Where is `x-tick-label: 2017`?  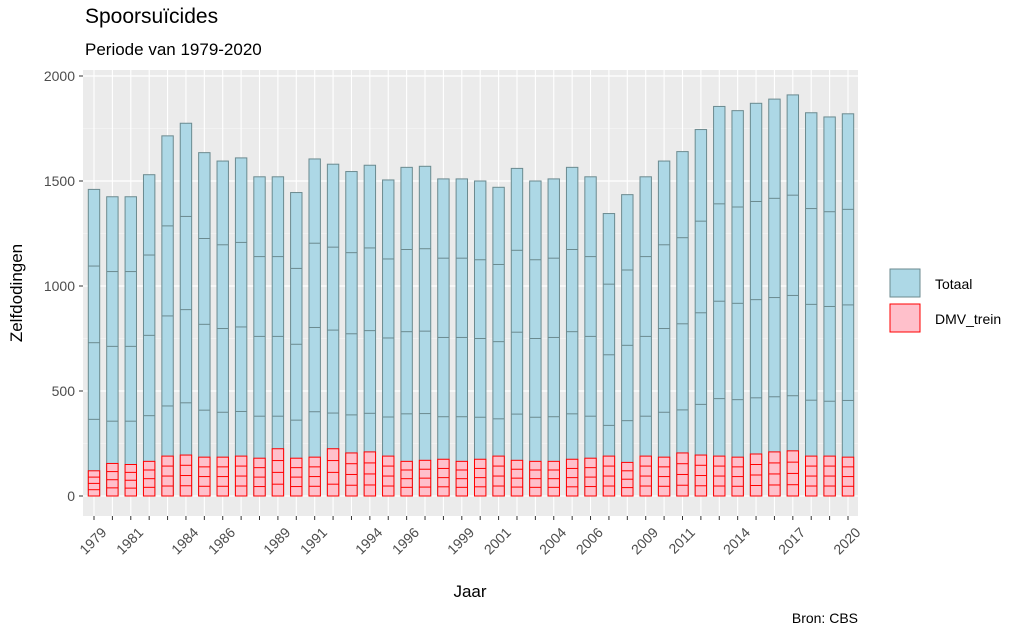
x-tick-label: 2017 is located at coordinates (791, 540).